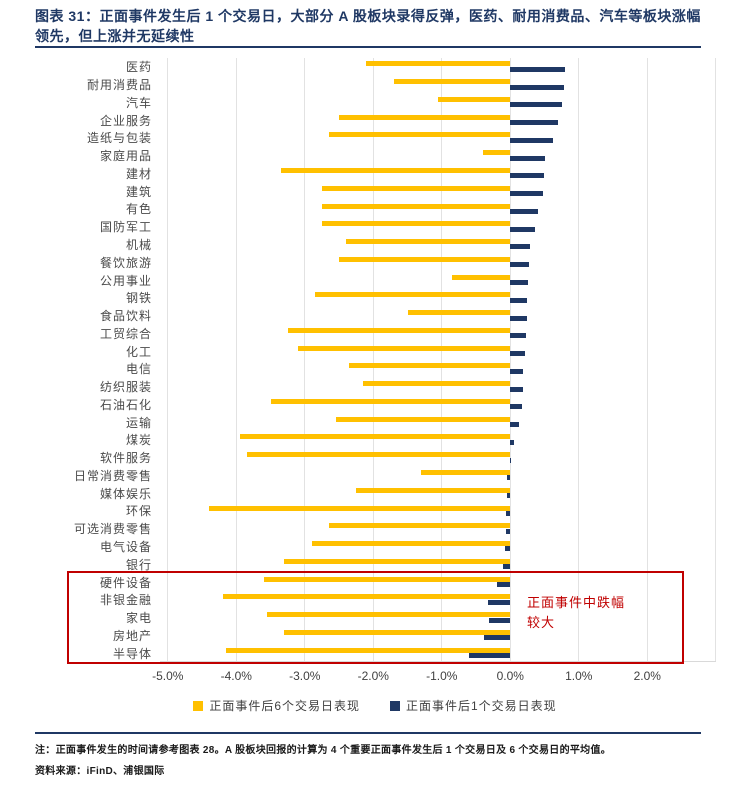  Describe the element at coordinates (132, 653) in the screenshot. I see `category-label: 半导体` at that location.